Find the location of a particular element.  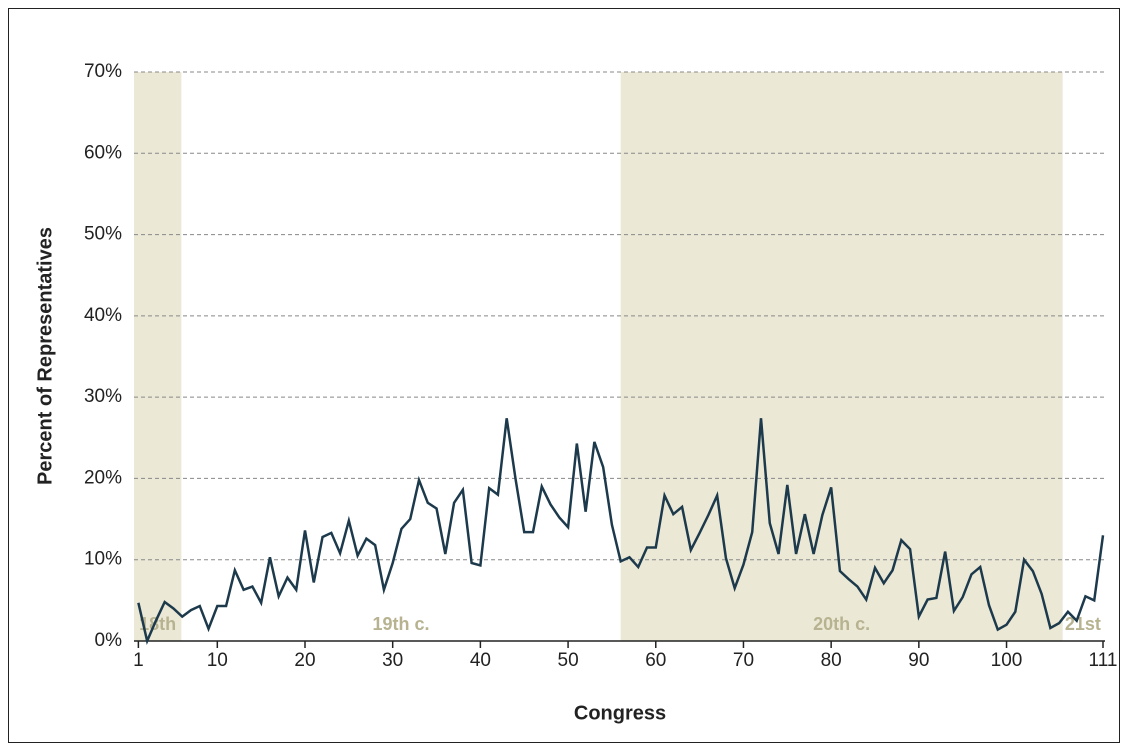

x-axis-title: Congress is located at coordinates (620, 713).